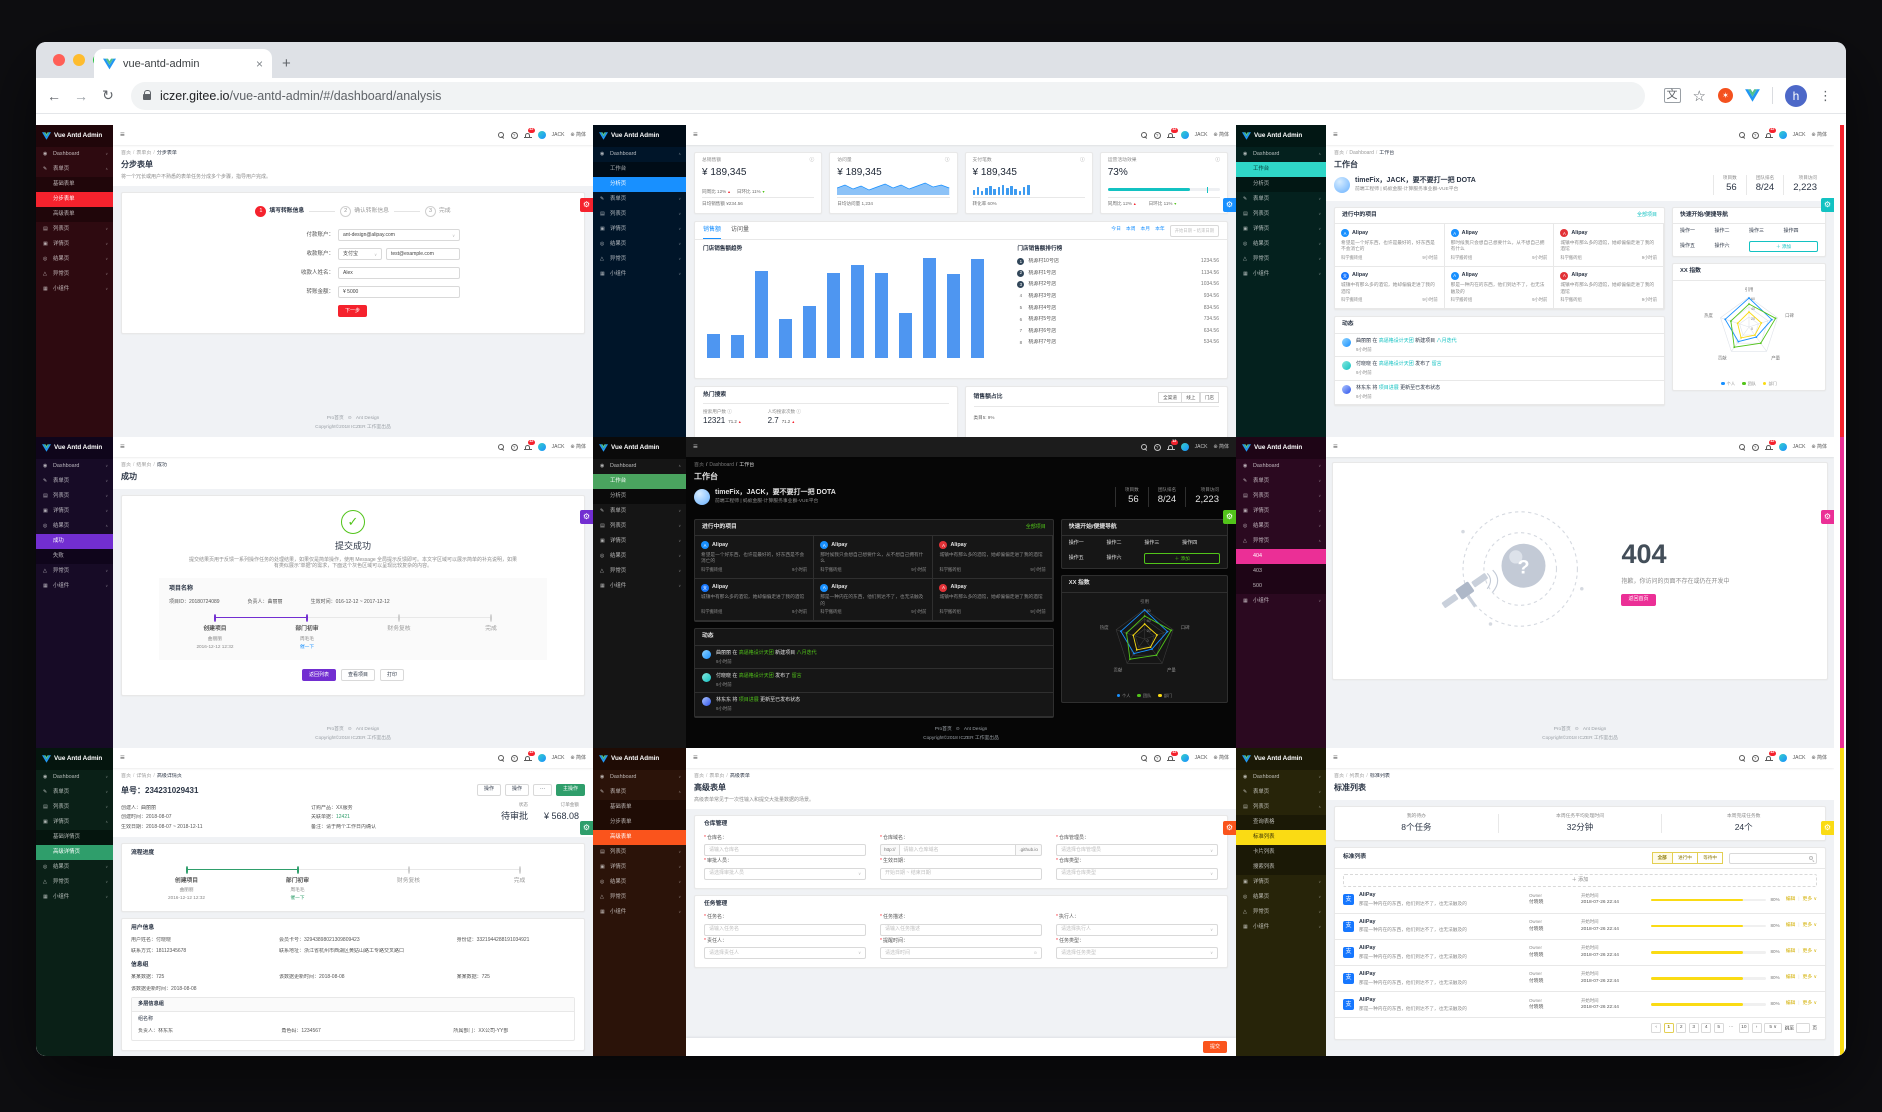 The image size is (1882, 1112). What do you see at coordinates (74, 136) in the screenshot?
I see `app-logo: Vue Antd Admin` at bounding box center [74, 136].